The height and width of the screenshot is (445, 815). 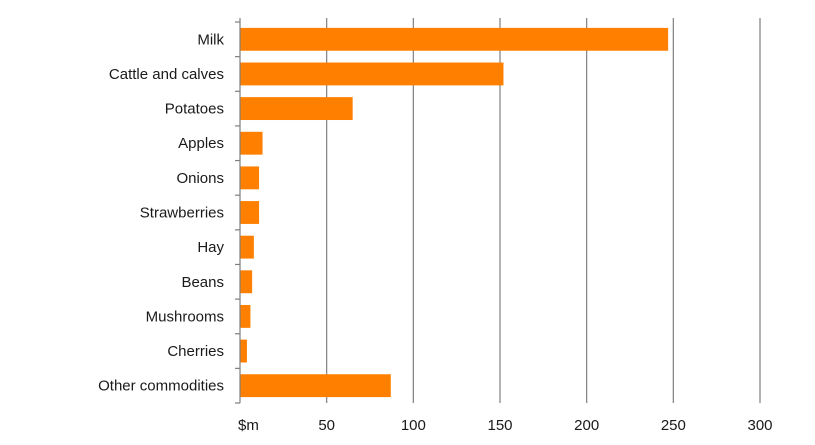 I want to click on bar-mushrooms, so click(x=245, y=316).